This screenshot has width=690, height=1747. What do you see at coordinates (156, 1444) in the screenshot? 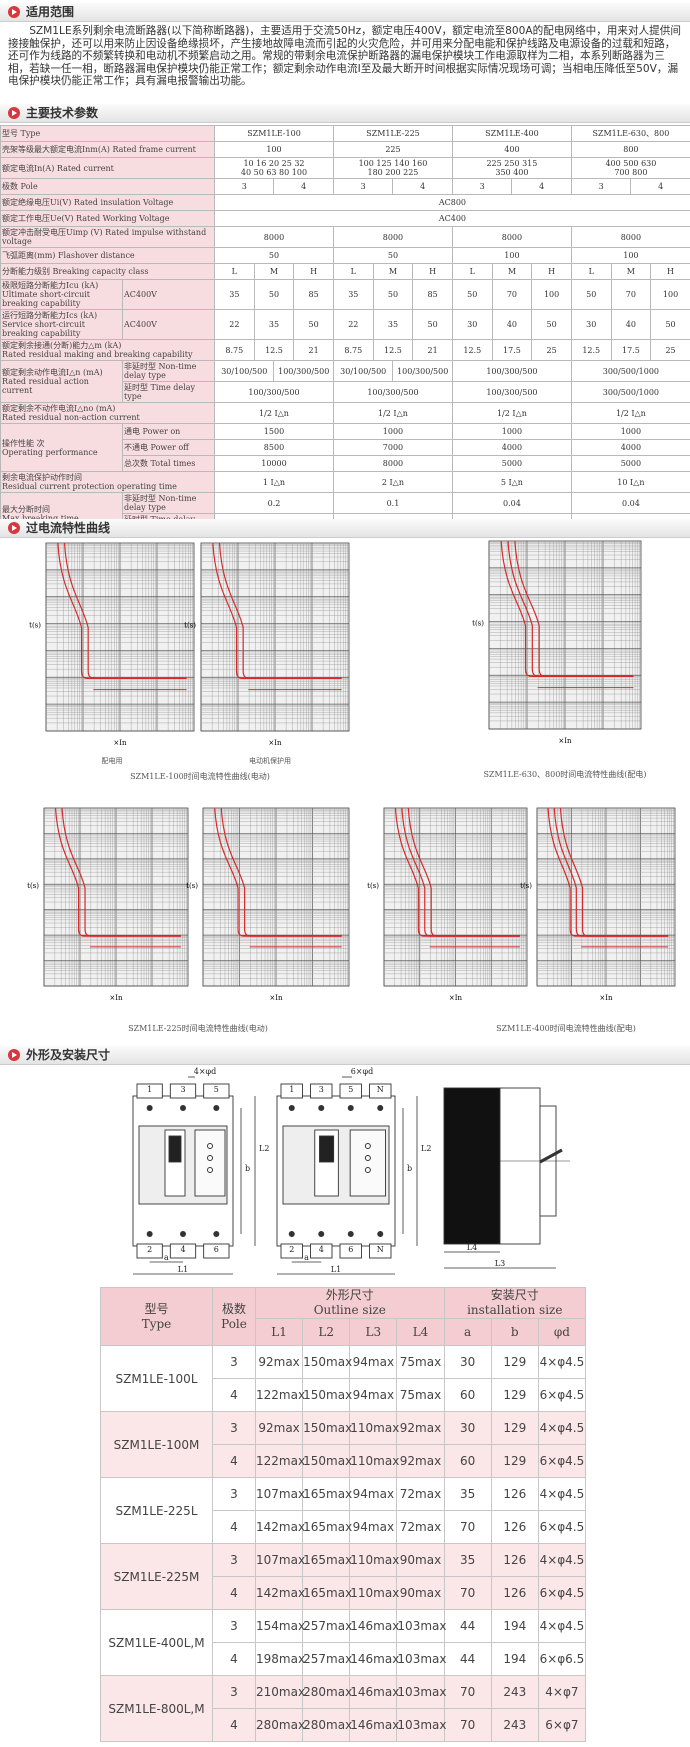
I see `type-cell: SZM1LE-100M` at bounding box center [156, 1444].